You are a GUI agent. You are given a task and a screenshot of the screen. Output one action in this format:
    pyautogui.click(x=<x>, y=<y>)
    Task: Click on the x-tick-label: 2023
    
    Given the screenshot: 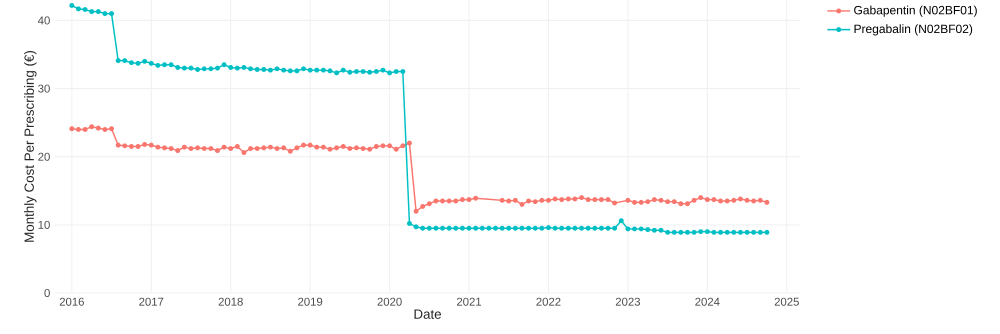 What is the action you would take?
    pyautogui.click(x=628, y=302)
    